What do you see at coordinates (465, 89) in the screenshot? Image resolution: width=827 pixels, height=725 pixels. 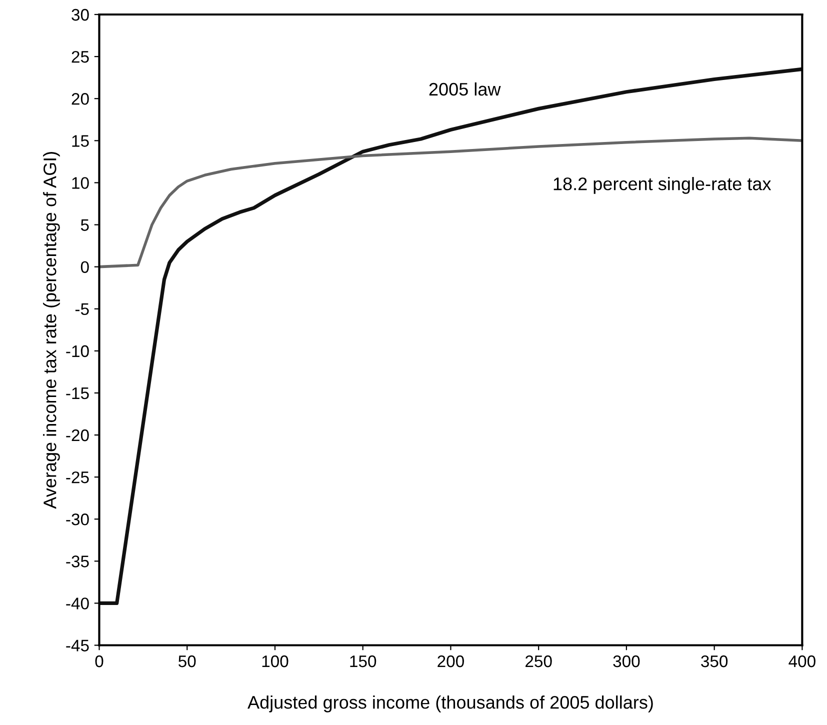 I see `series-label: 2005 law` at bounding box center [465, 89].